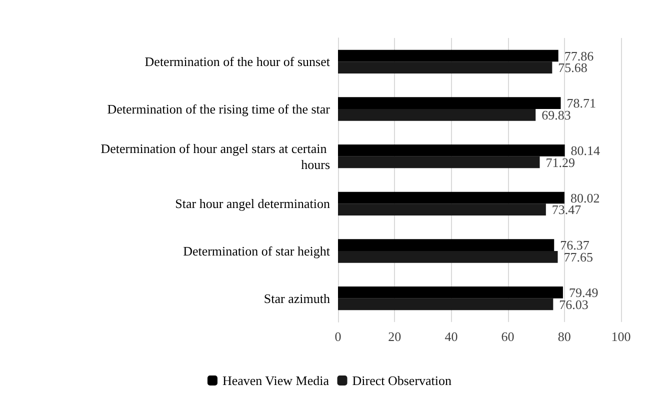 This screenshot has height=405, width=659. Describe the element at coordinates (276, 380) in the screenshot. I see `legend-label: Heaven View Media` at that location.